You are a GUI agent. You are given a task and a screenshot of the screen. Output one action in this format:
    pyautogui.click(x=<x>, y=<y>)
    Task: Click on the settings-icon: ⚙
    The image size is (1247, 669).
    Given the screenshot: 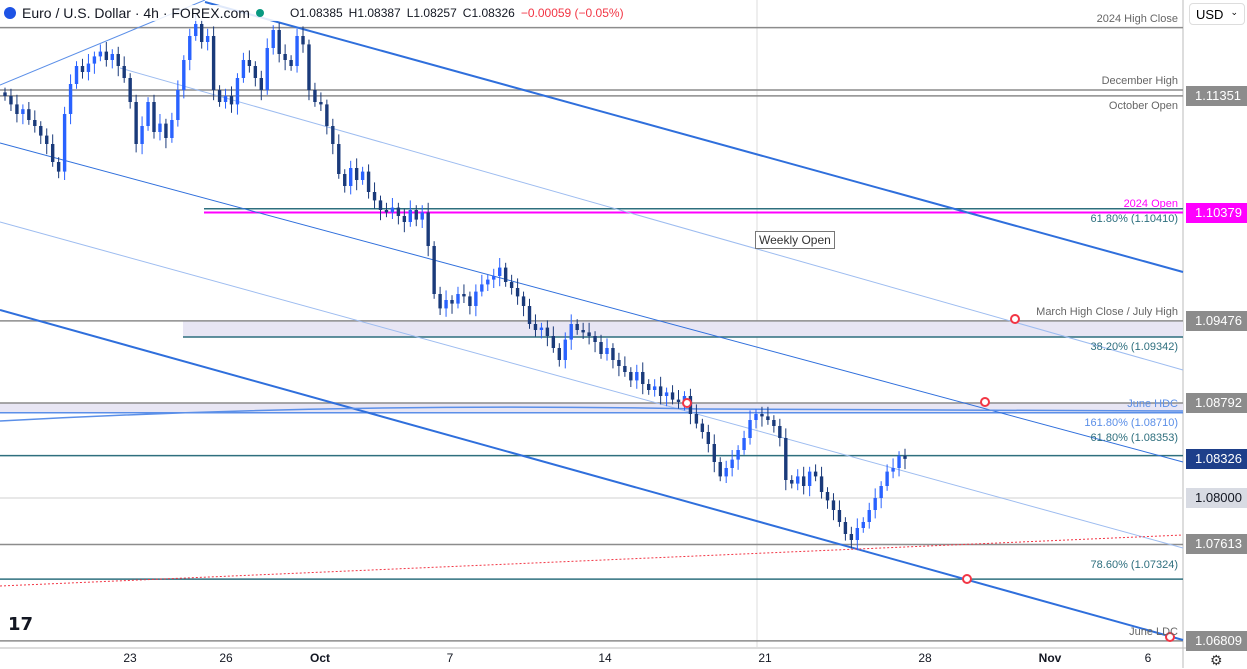 What is the action you would take?
    pyautogui.click(x=1216, y=660)
    